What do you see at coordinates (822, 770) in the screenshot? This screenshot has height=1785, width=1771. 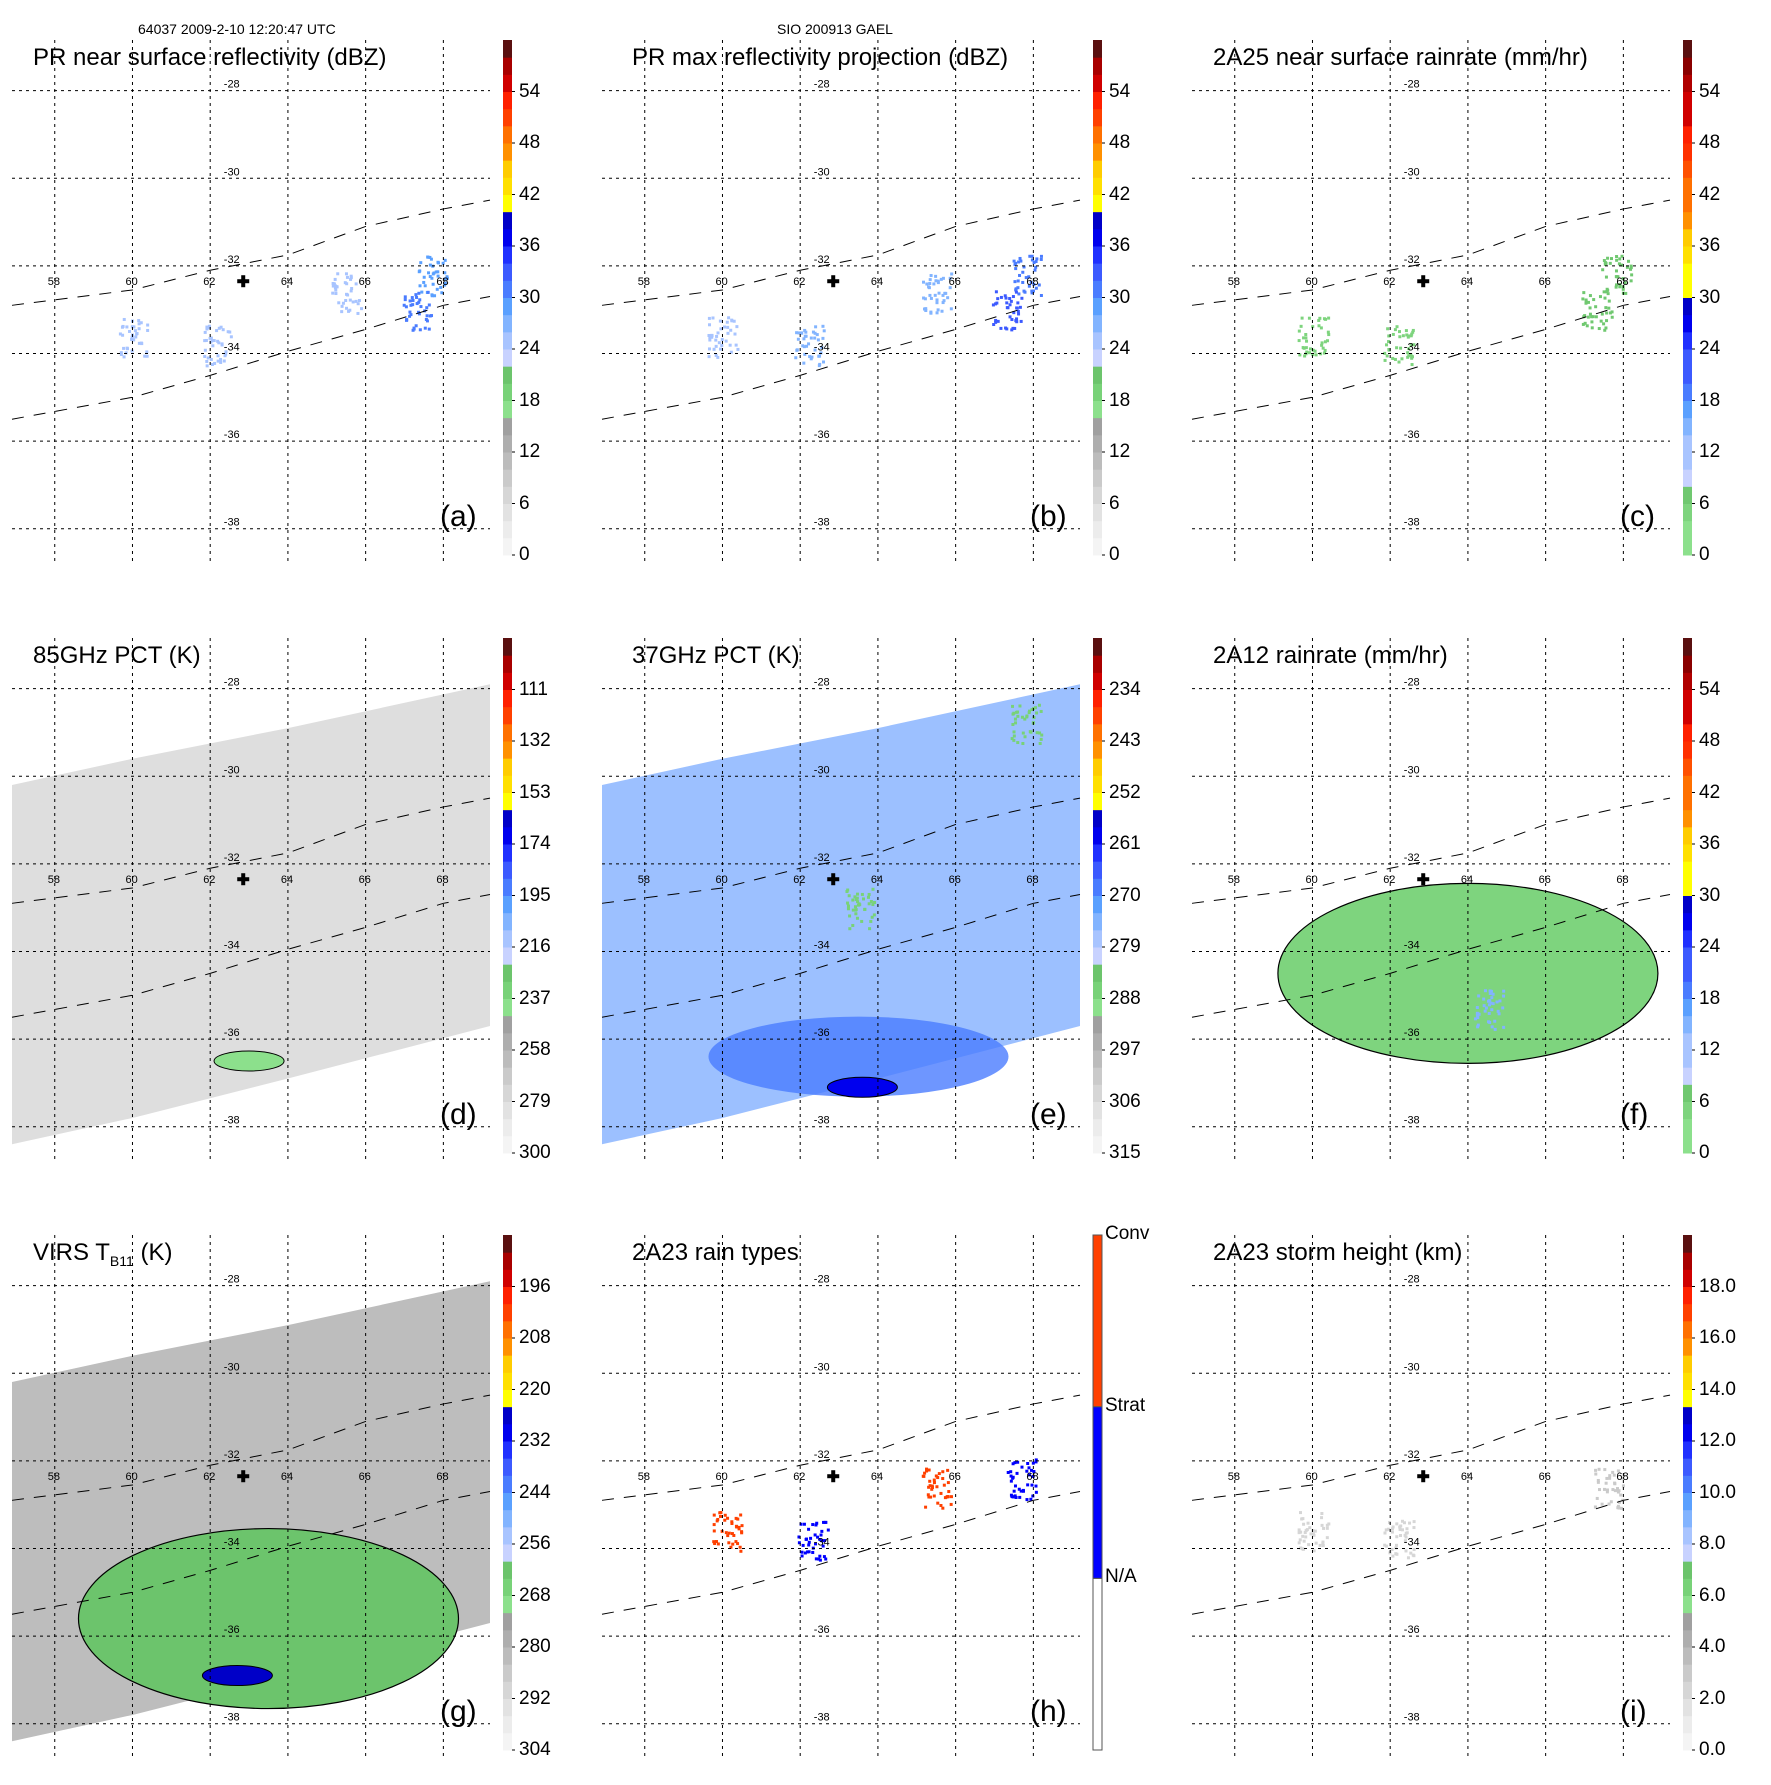 I see `lat-tick-label: -30` at bounding box center [822, 770].